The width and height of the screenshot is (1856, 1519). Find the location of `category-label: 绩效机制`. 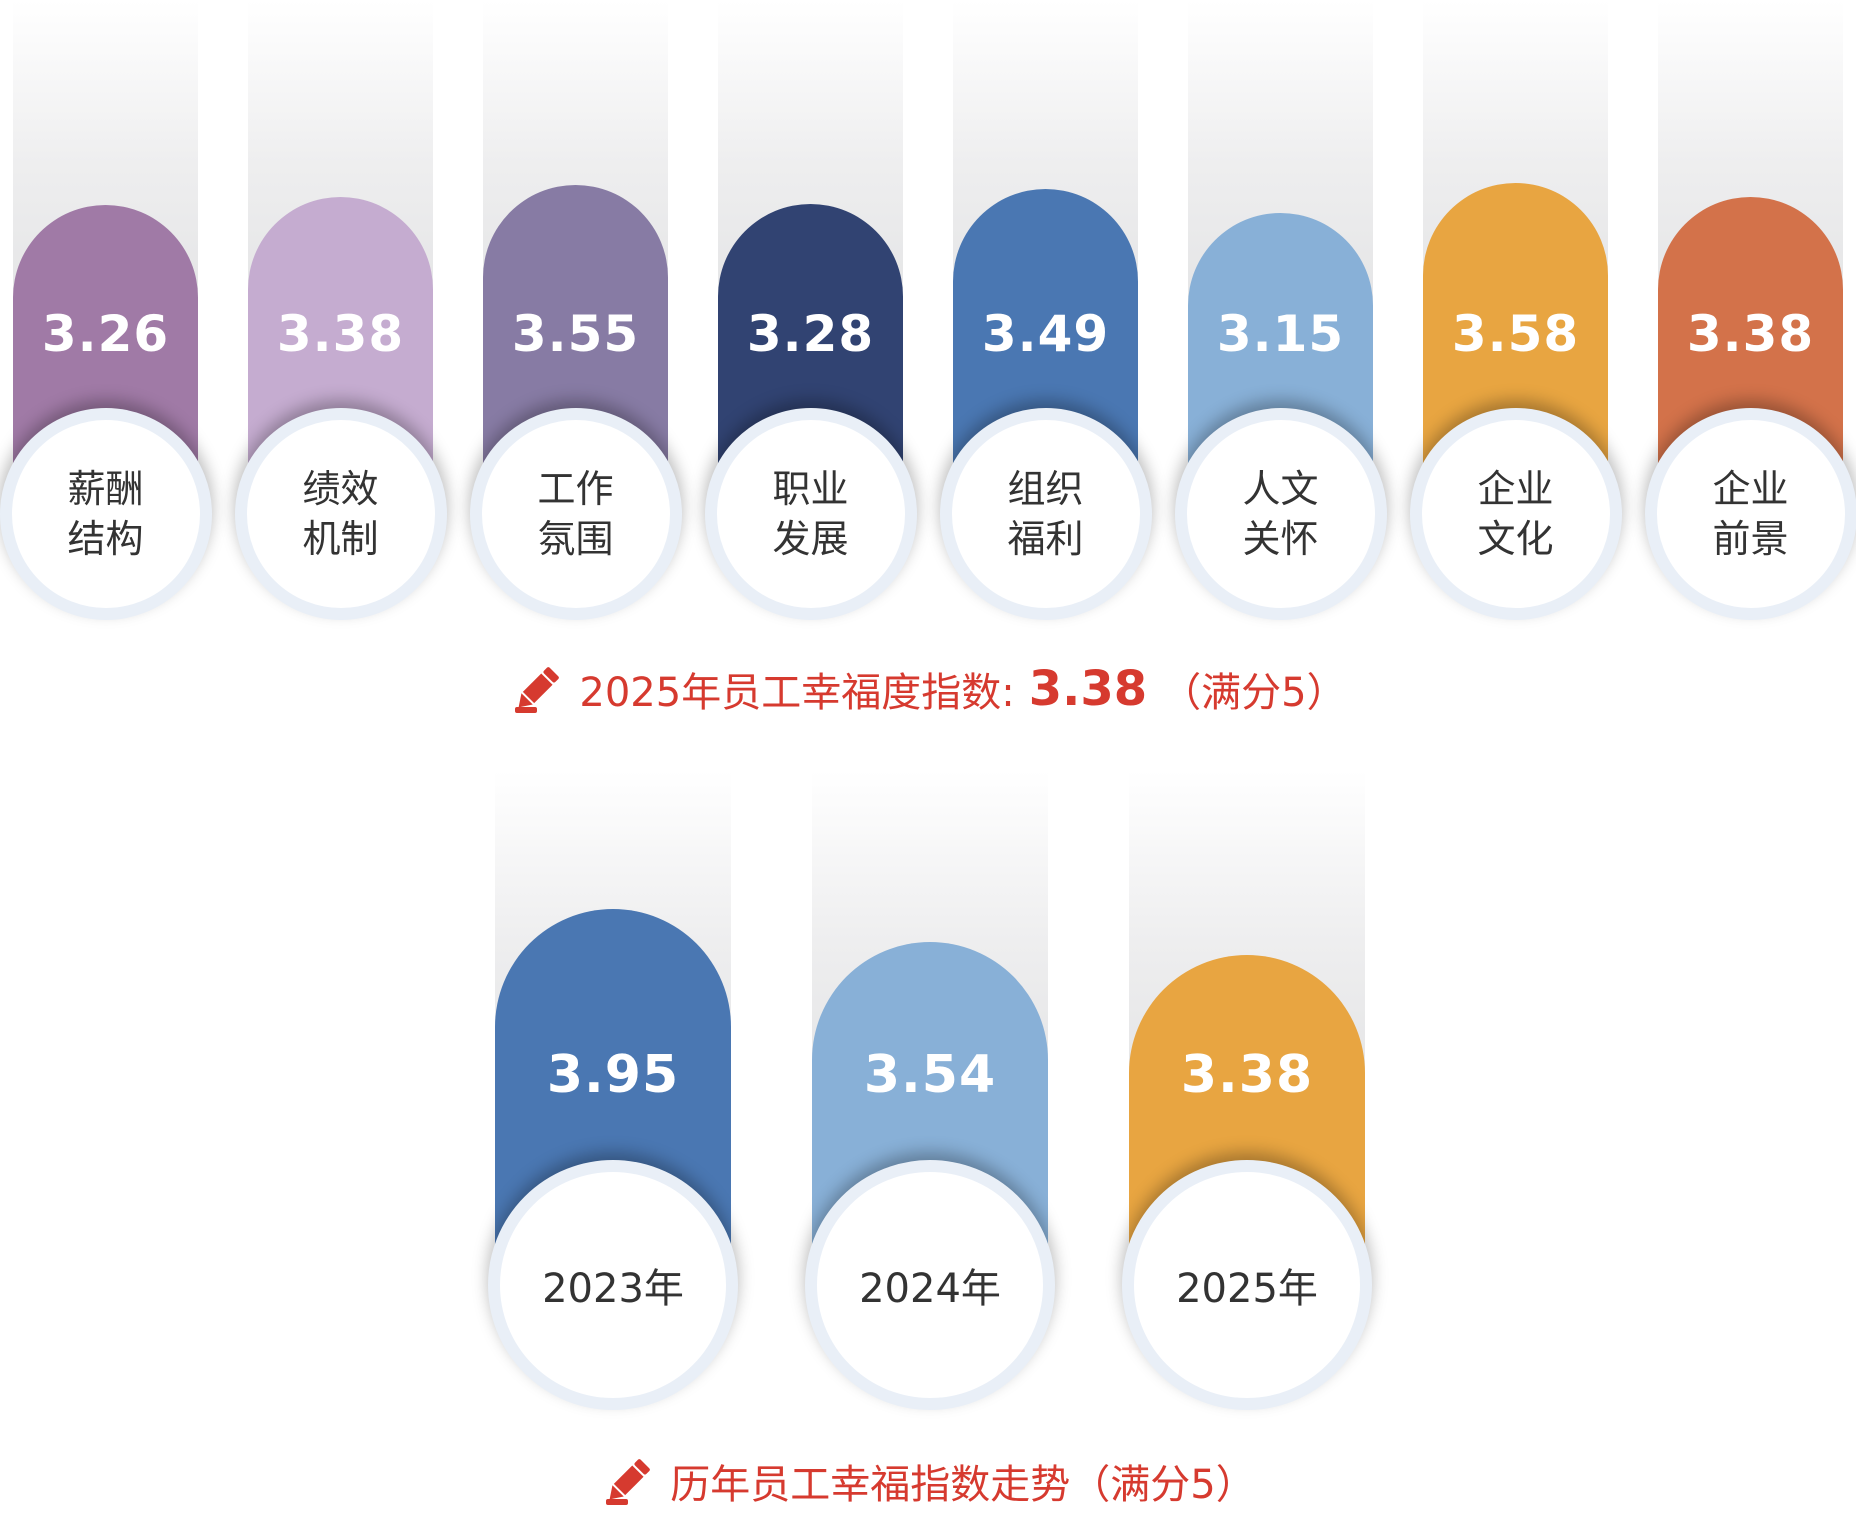

category-label: 绩效机制 is located at coordinates (341, 514).